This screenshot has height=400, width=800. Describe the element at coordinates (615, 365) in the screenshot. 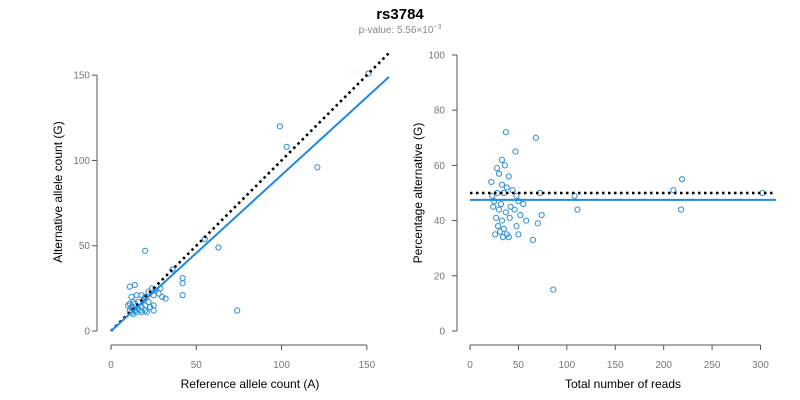

I see `right-x-tick-label: 150` at that location.